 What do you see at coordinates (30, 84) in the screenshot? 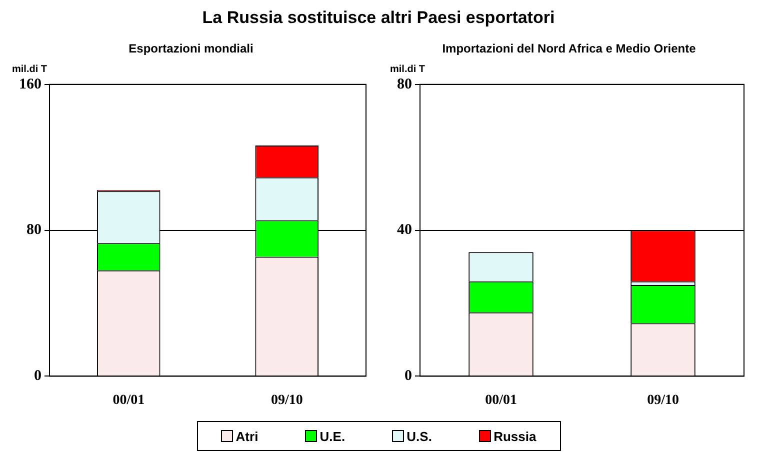
I see `y-tick-label: 160` at bounding box center [30, 84].